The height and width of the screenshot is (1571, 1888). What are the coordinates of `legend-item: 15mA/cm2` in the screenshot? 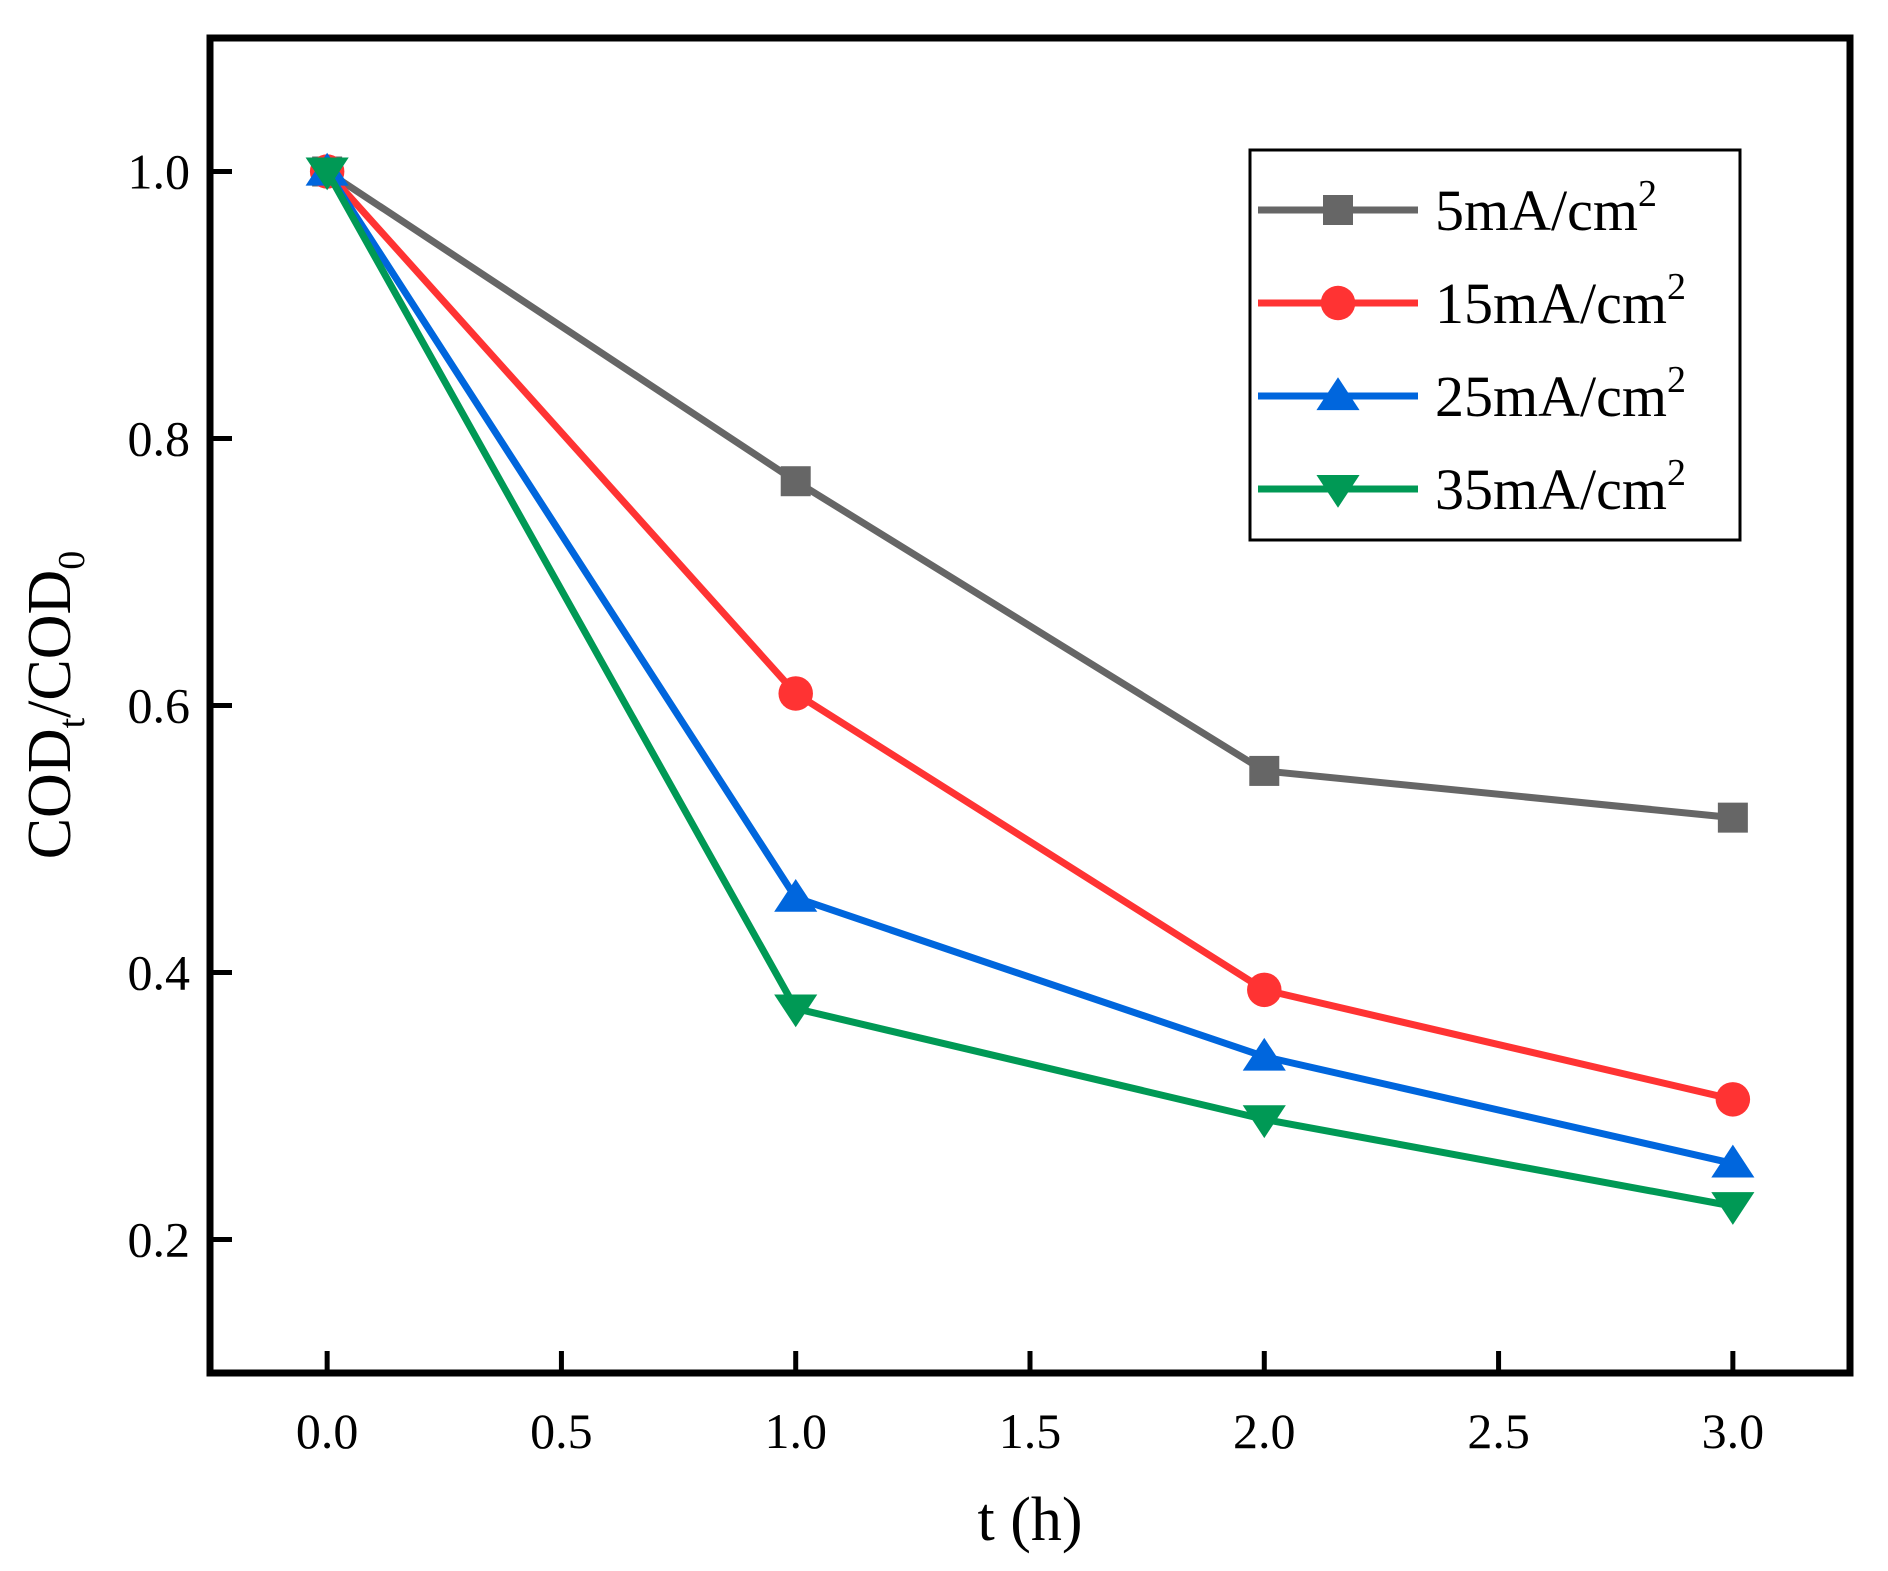 It's located at (1472, 301).